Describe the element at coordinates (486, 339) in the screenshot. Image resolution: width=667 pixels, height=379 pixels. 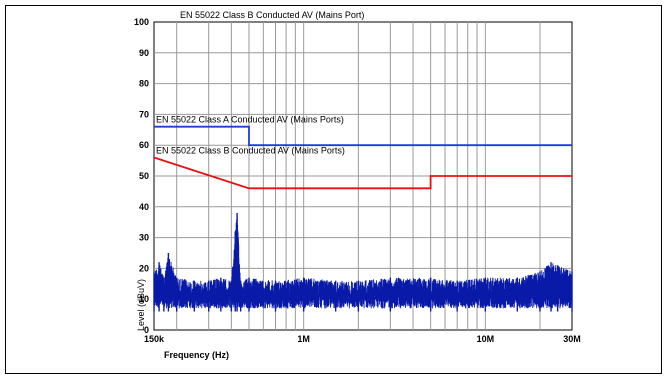
I see `x-tick-label: 10M` at that location.